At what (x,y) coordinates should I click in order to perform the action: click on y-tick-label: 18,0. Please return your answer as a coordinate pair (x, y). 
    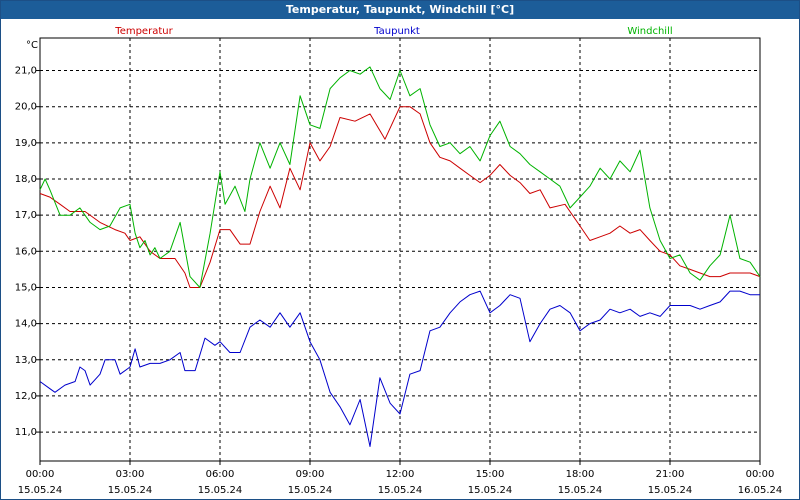
    Looking at the image, I should click on (26, 179).